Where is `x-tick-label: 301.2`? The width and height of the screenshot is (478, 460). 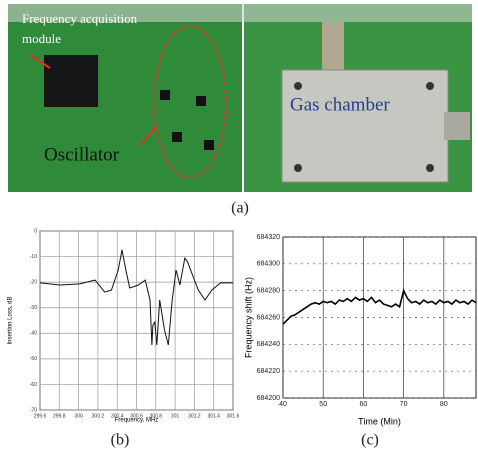
x-tick-label: 301.2 is located at coordinates (194, 416).